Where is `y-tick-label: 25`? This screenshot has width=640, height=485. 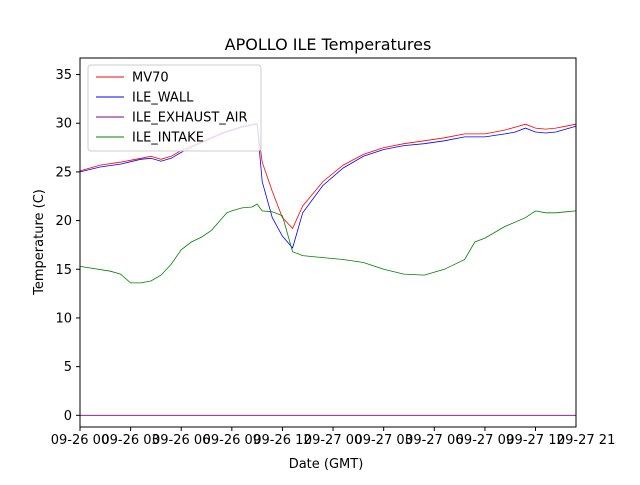 y-tick-label: 25 is located at coordinates (63, 172).